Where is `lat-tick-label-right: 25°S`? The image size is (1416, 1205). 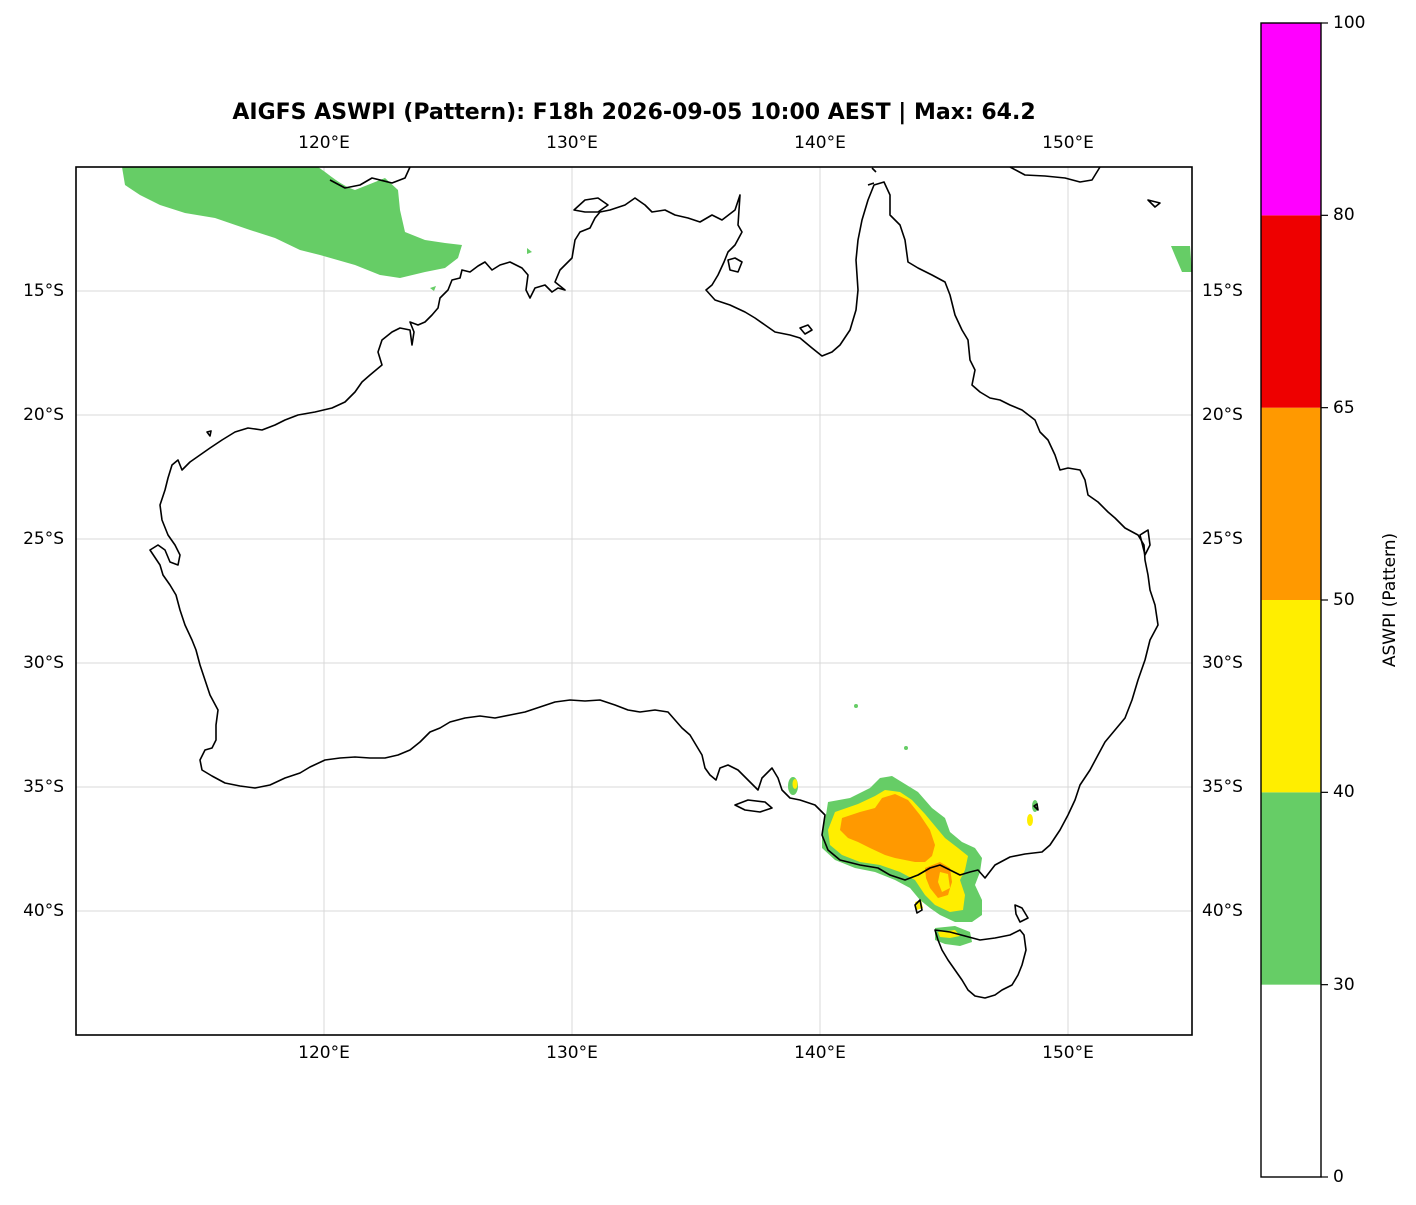
lat-tick-label-right: 25°S is located at coordinates (1222, 539).